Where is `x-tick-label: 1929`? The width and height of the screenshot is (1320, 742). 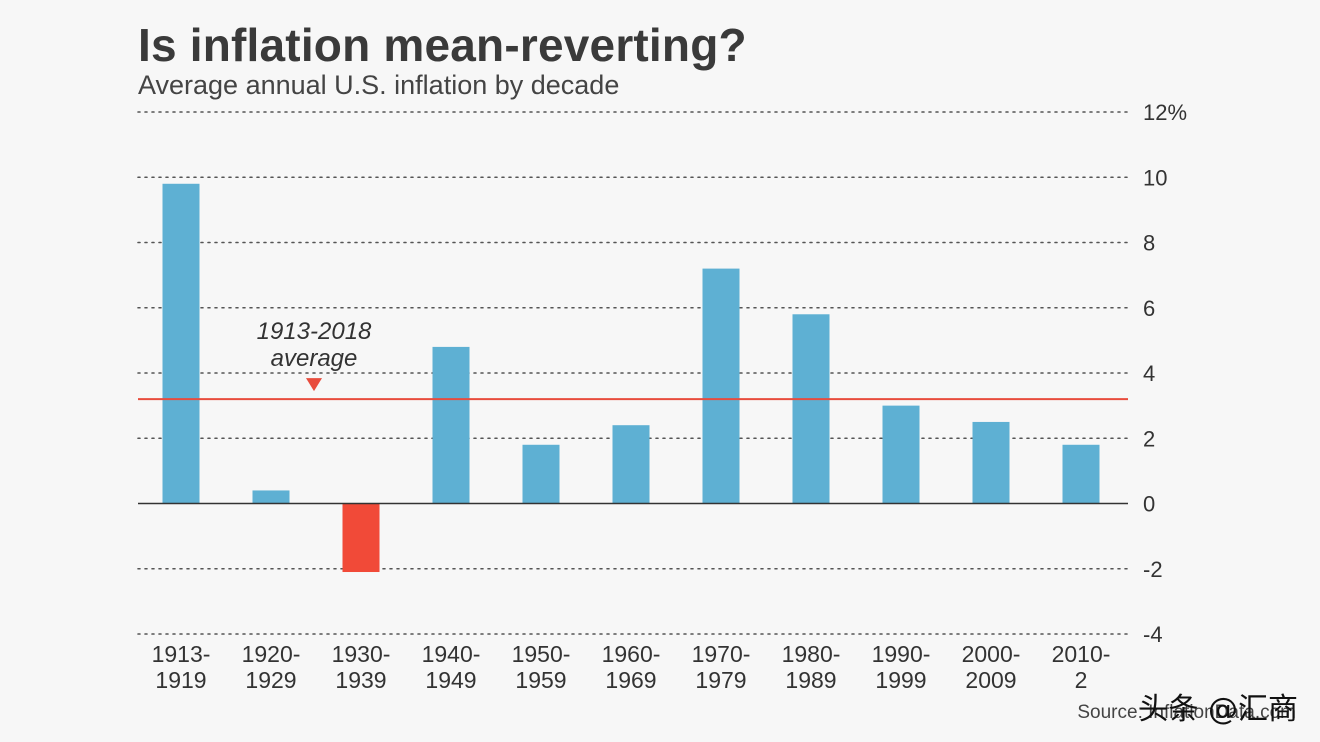
x-tick-label: 1929 is located at coordinates (270, 680).